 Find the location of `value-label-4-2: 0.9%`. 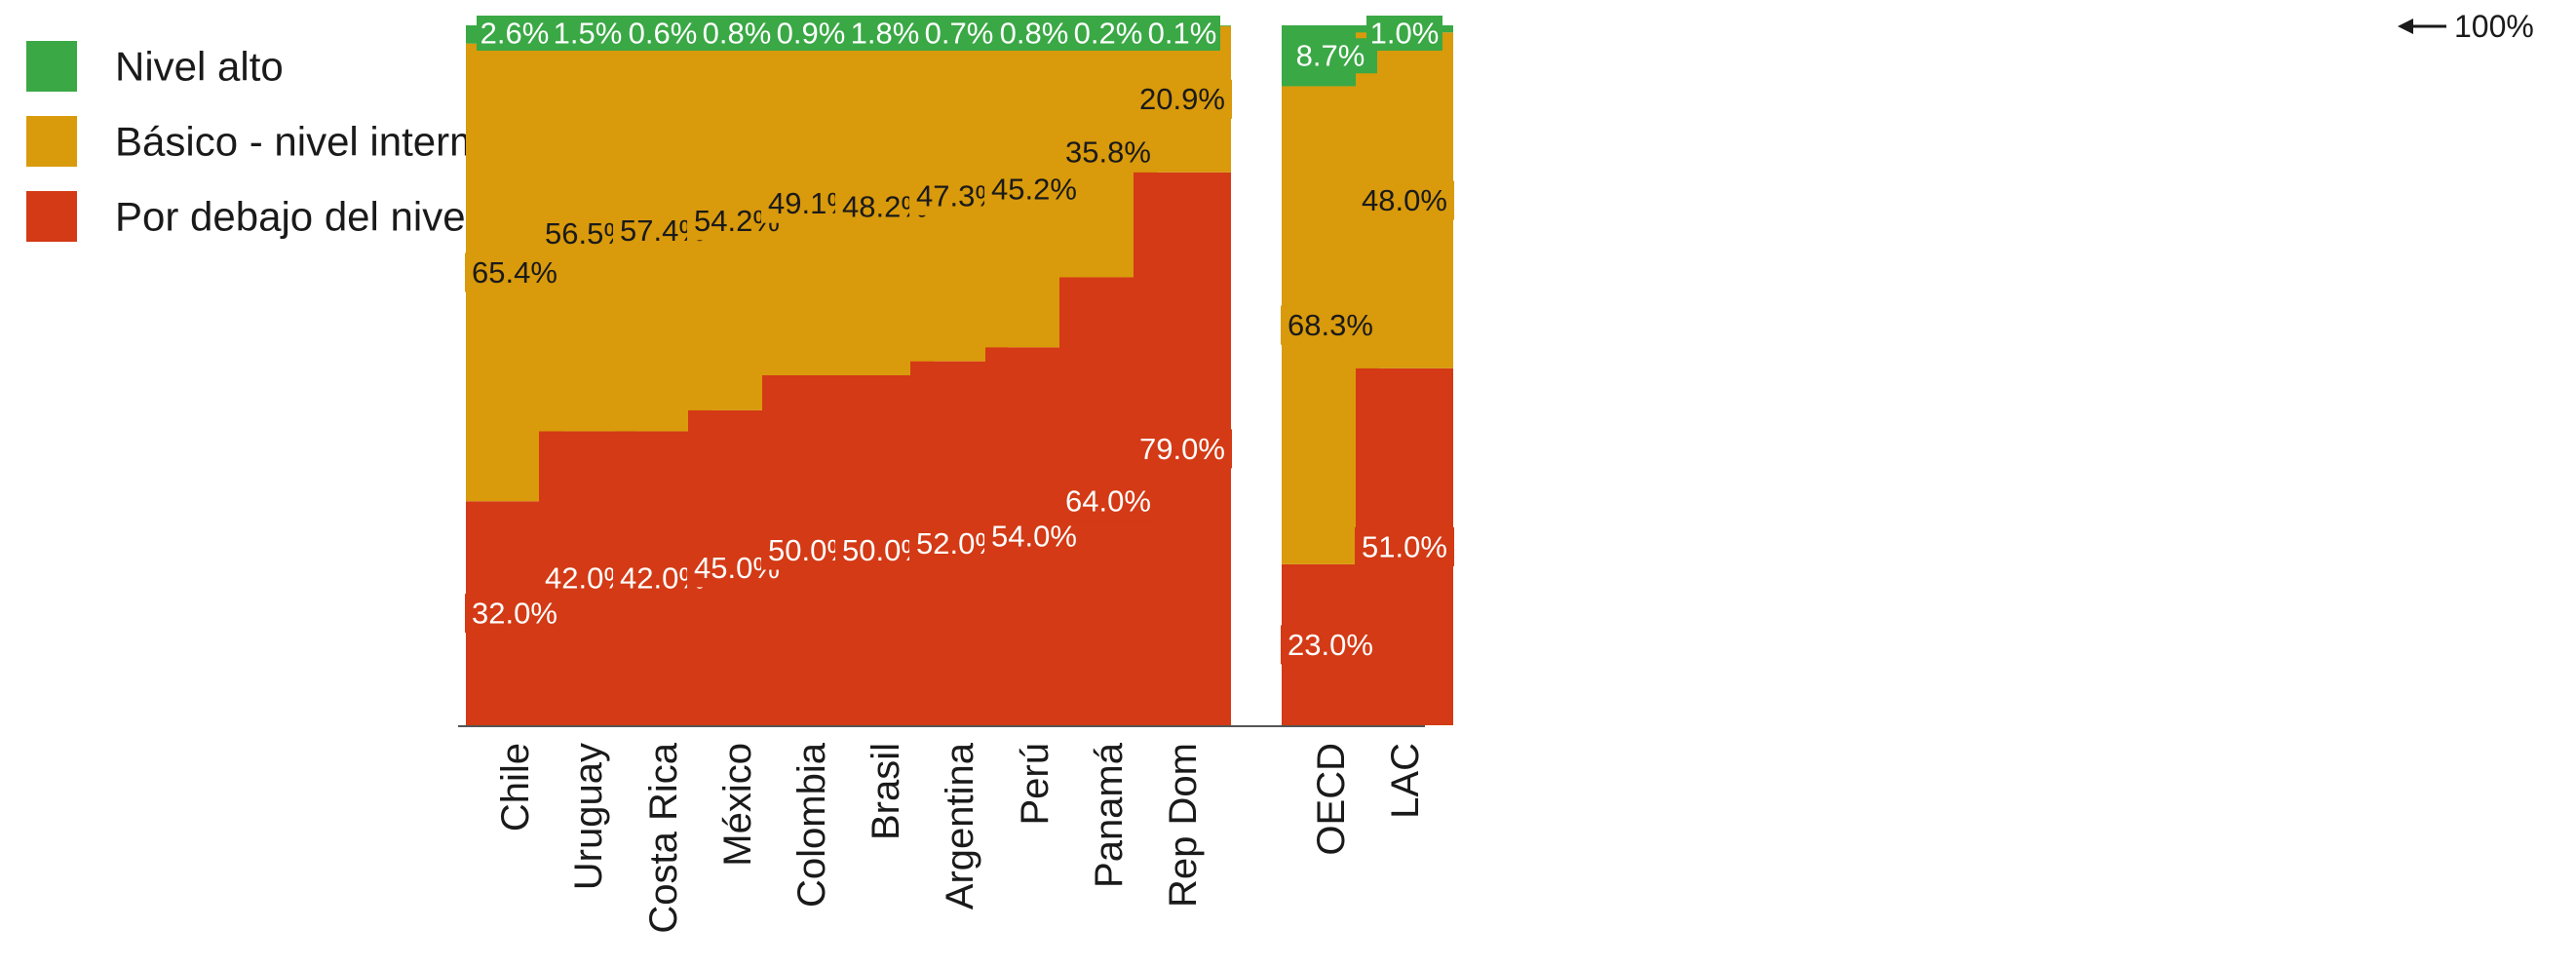

value-label-4-2: 0.9% is located at coordinates (811, 34).